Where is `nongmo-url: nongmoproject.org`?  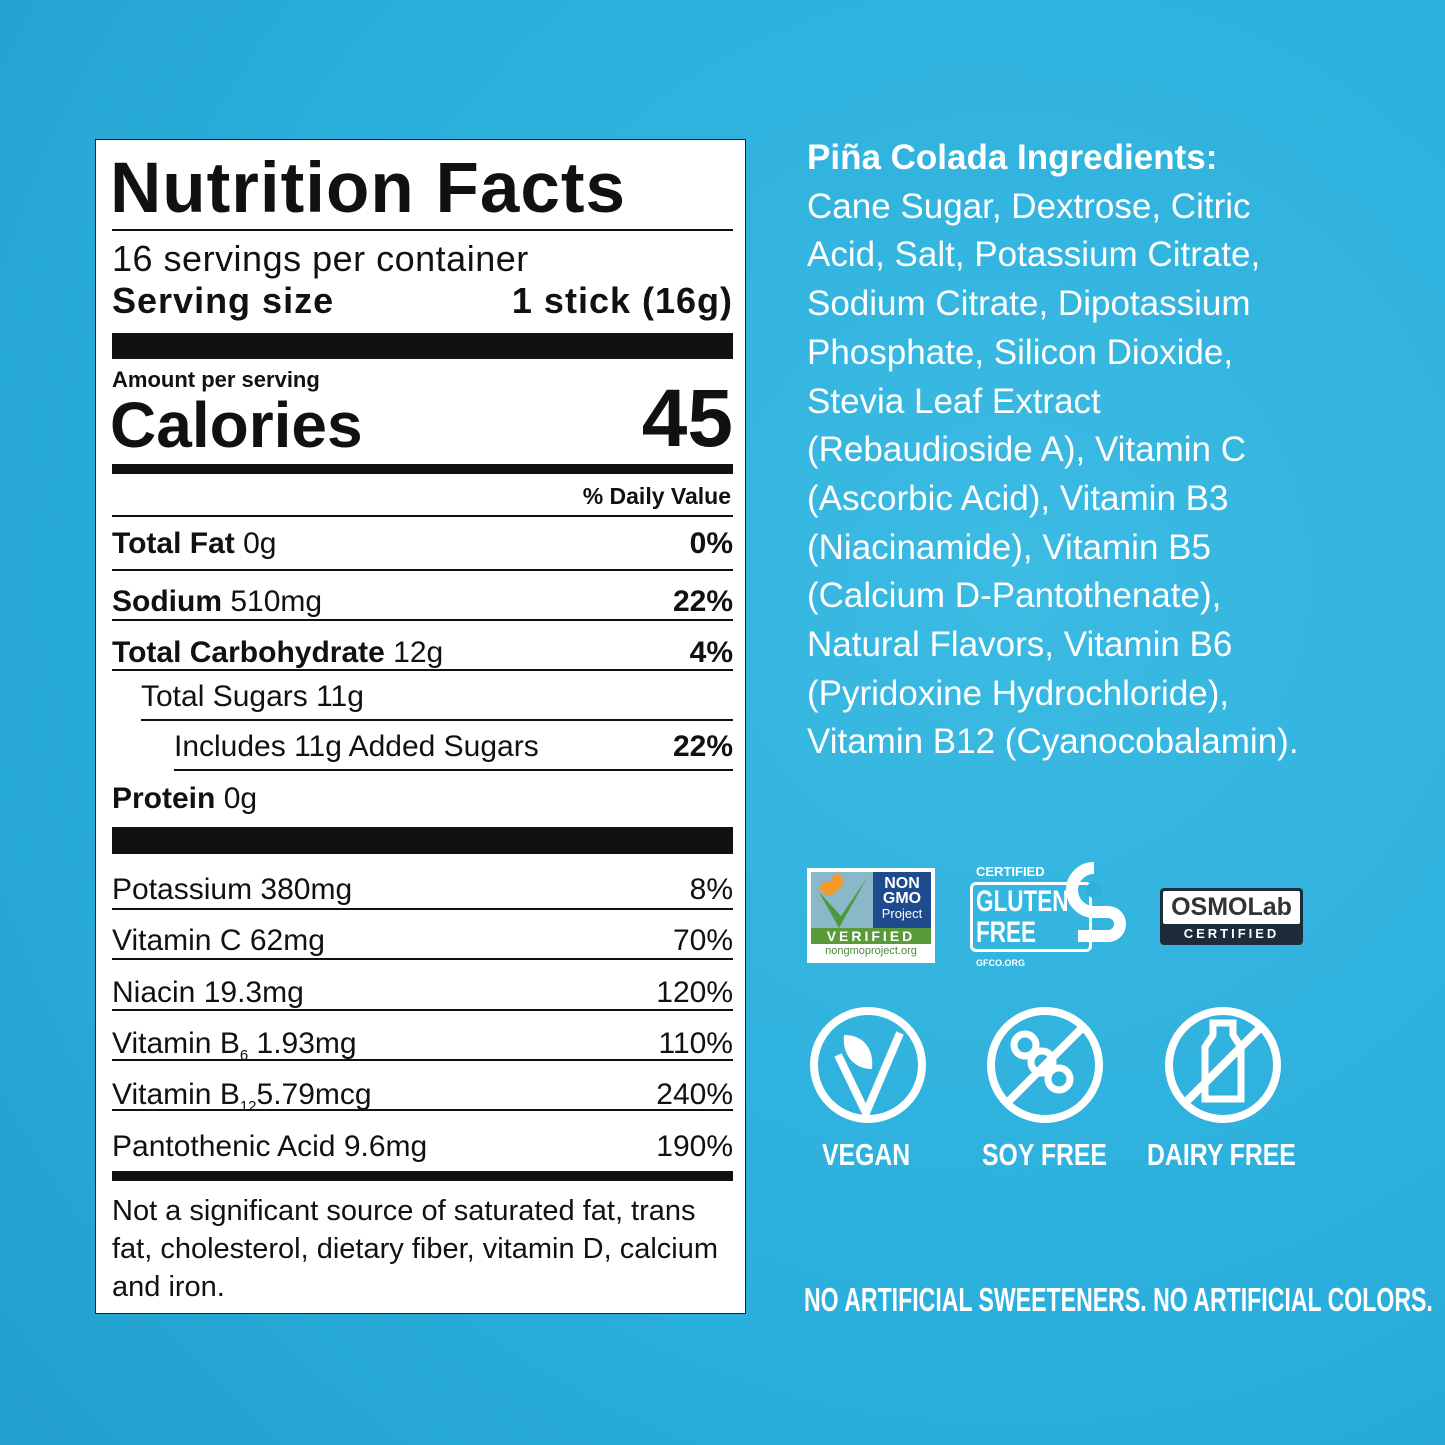
nongmo-url: nongmoproject.org is located at coordinates (871, 951).